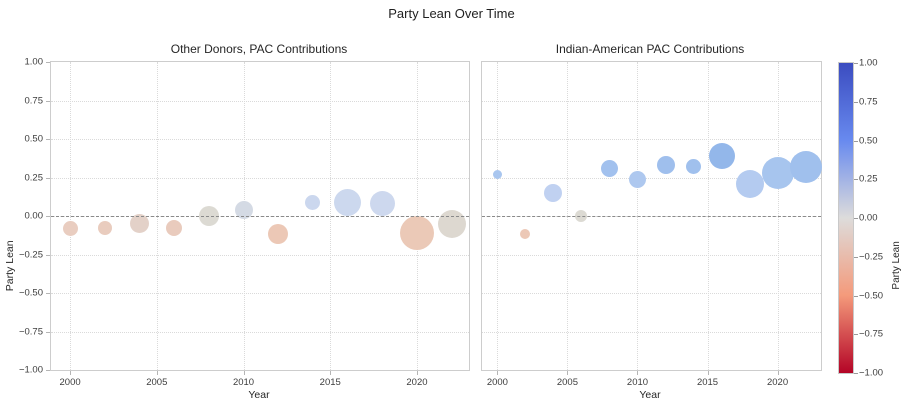 The image size is (903, 408). What do you see at coordinates (34, 62) in the screenshot?
I see `y-tick-label: 1.00` at bounding box center [34, 62].